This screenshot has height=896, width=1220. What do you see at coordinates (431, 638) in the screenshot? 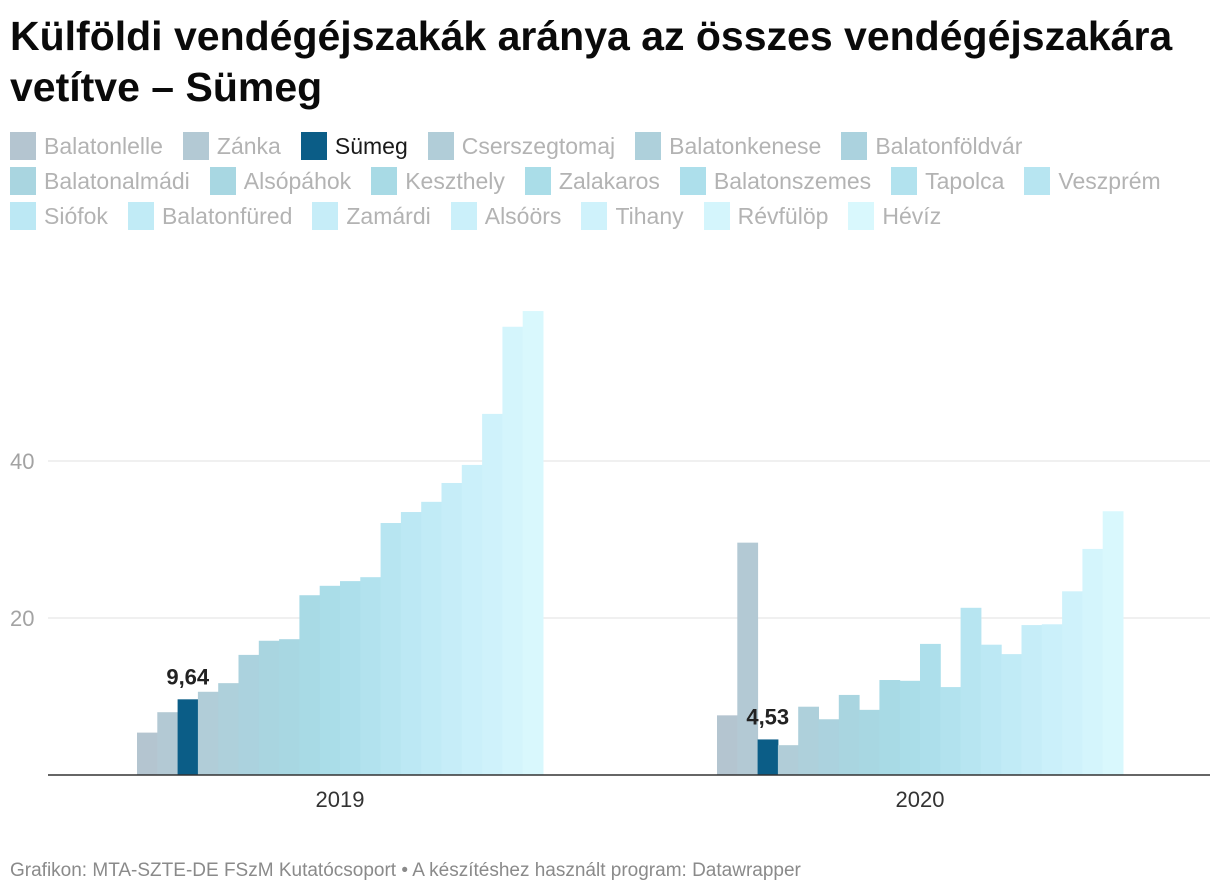
I see `bar-2019-balatonfured` at bounding box center [431, 638].